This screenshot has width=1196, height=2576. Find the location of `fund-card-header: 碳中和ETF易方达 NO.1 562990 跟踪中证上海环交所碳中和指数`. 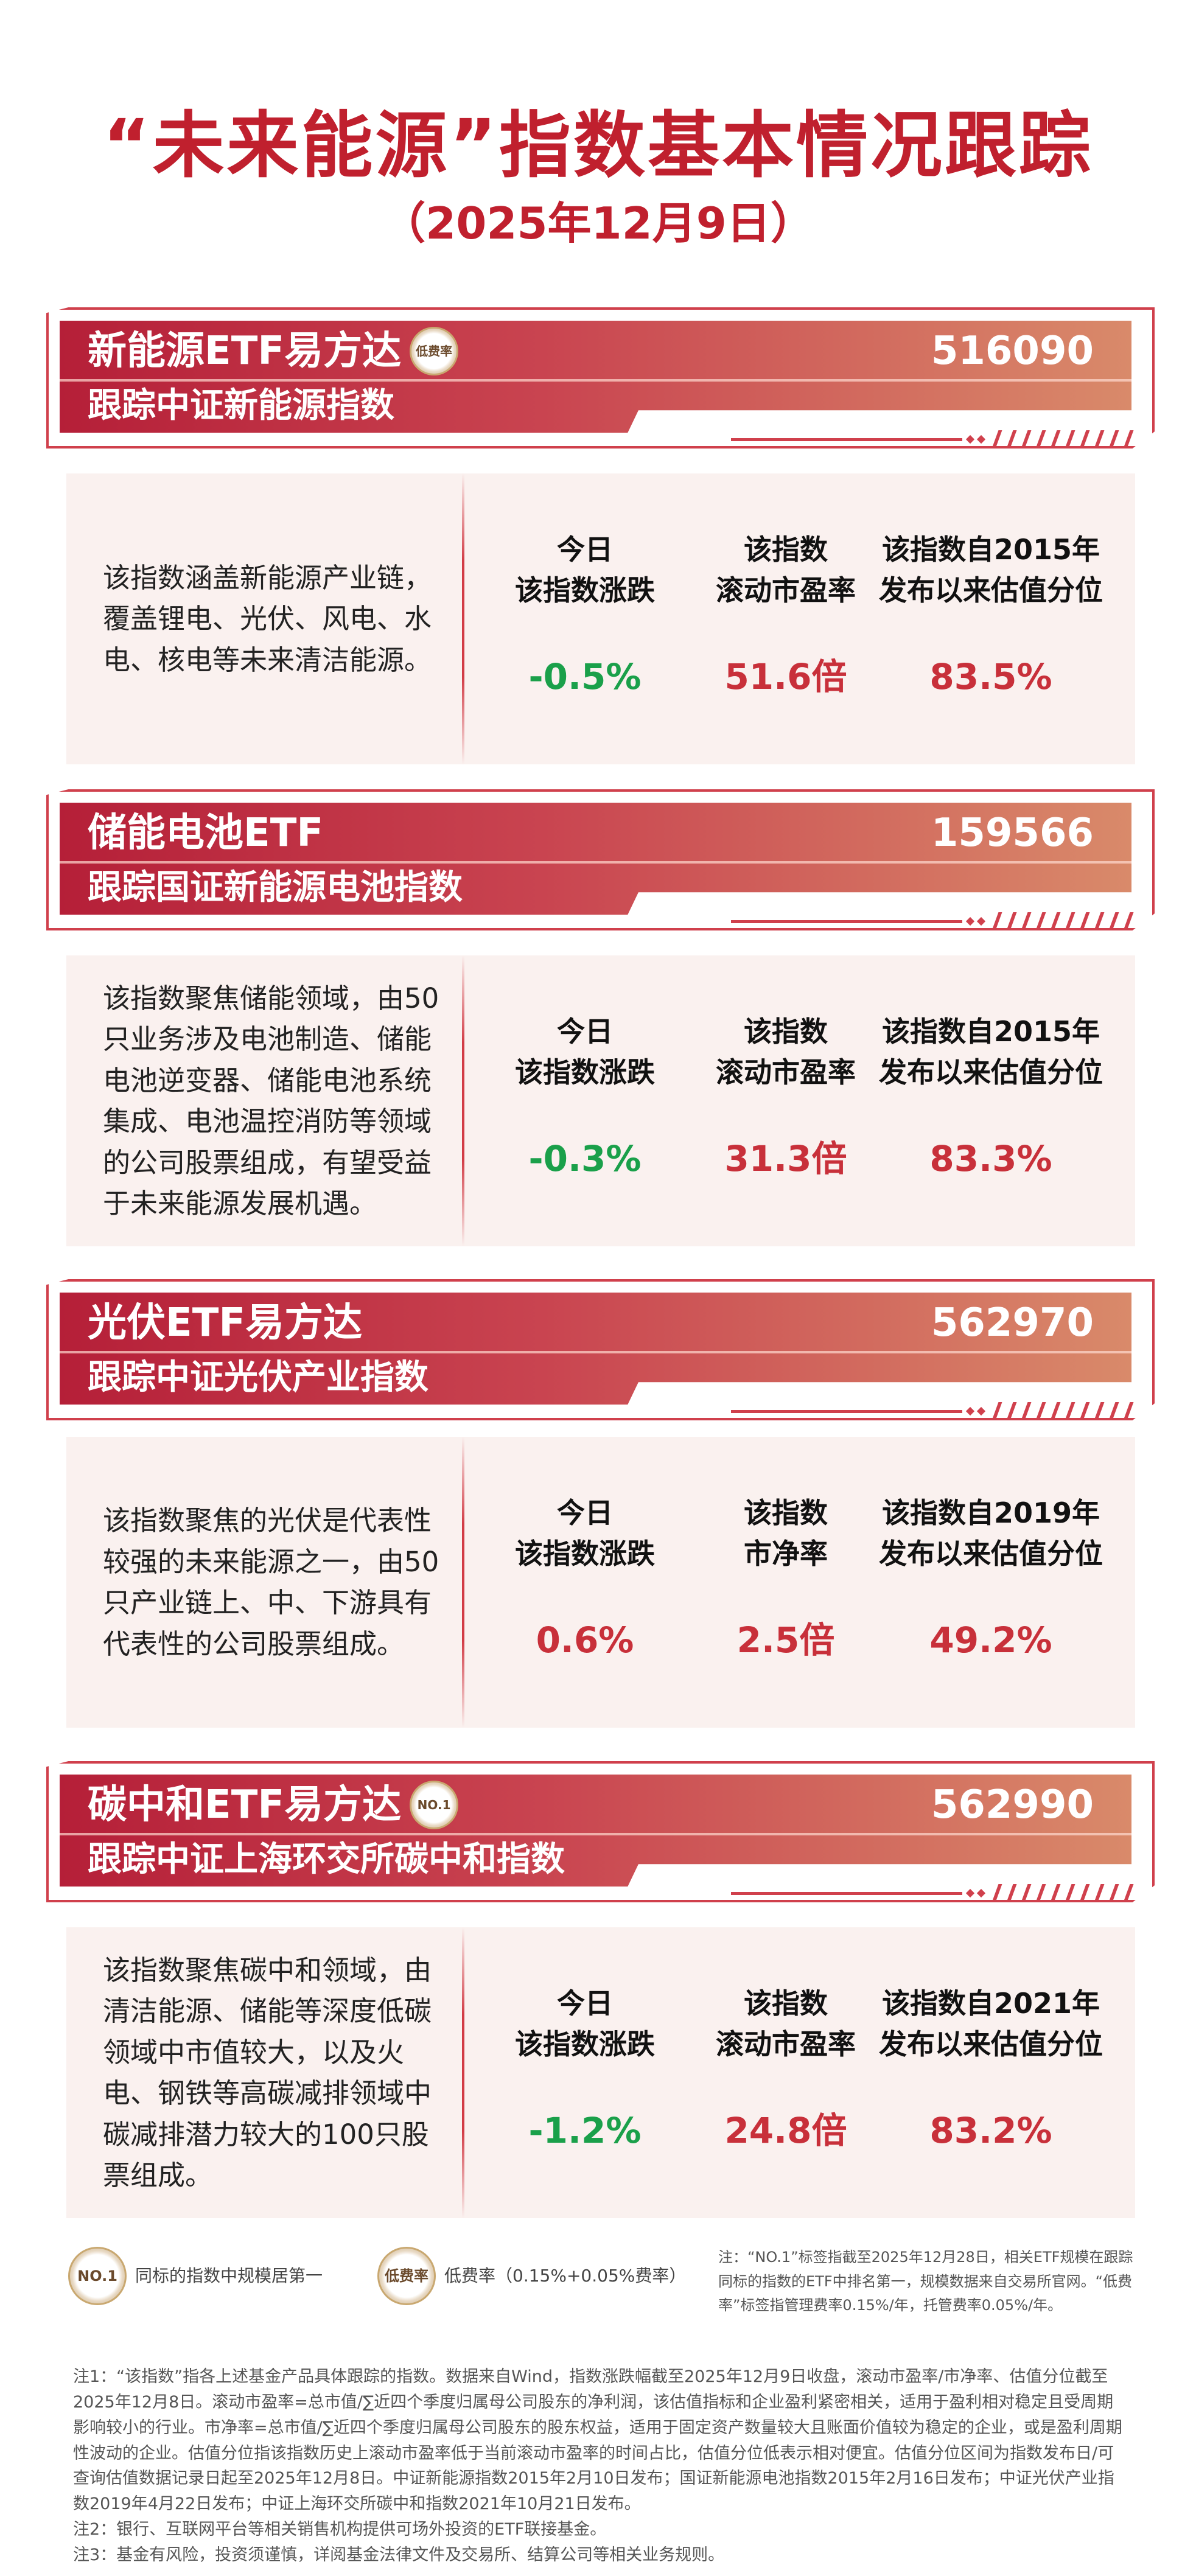

fund-card-header: 碳中和ETF易方达 NO.1 562990 跟踪中证上海环交所碳中和指数 is located at coordinates (600, 1831).